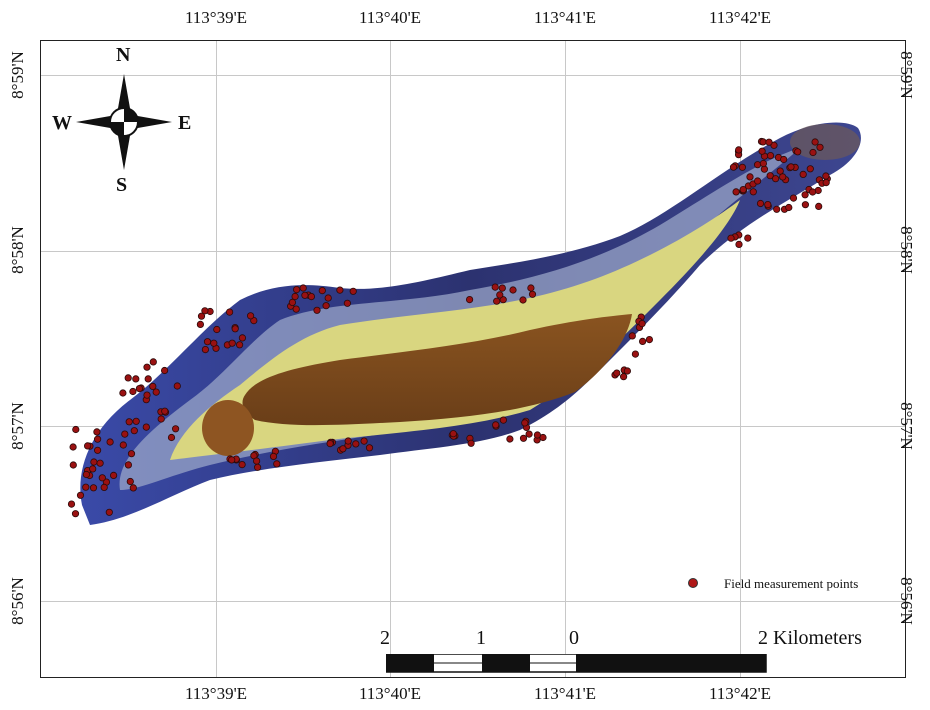 The image size is (930, 710). Describe the element at coordinates (791, 583) in the screenshot. I see `legend-label: Field measurement points` at that location.